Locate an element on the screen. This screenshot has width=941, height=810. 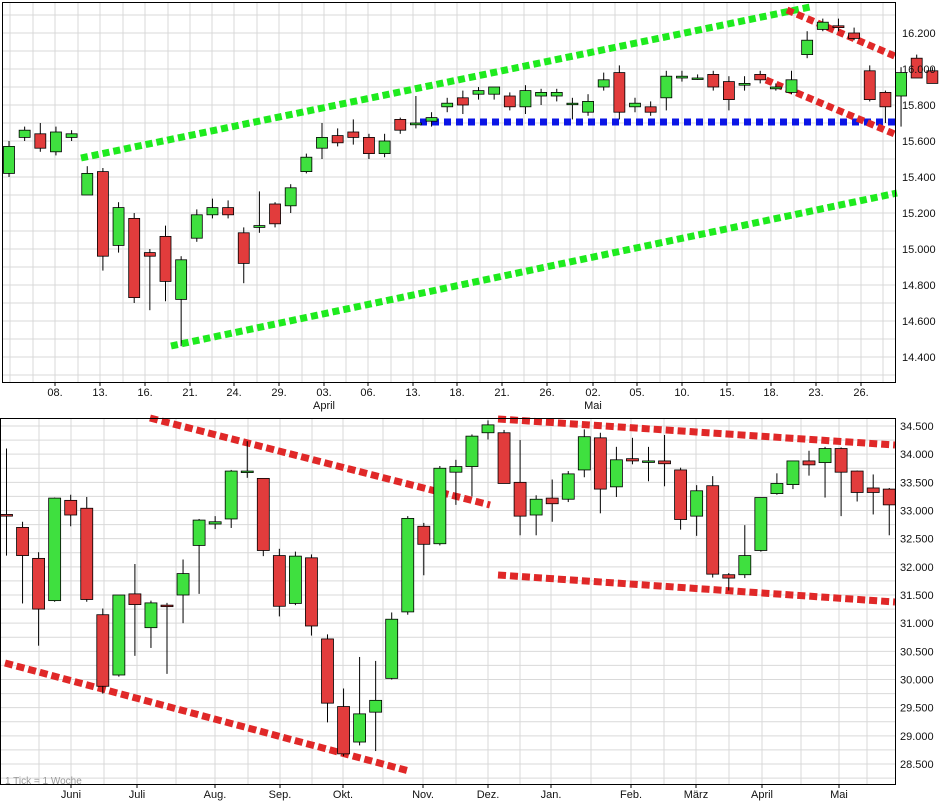
month-label: April is located at coordinates (324, 406).